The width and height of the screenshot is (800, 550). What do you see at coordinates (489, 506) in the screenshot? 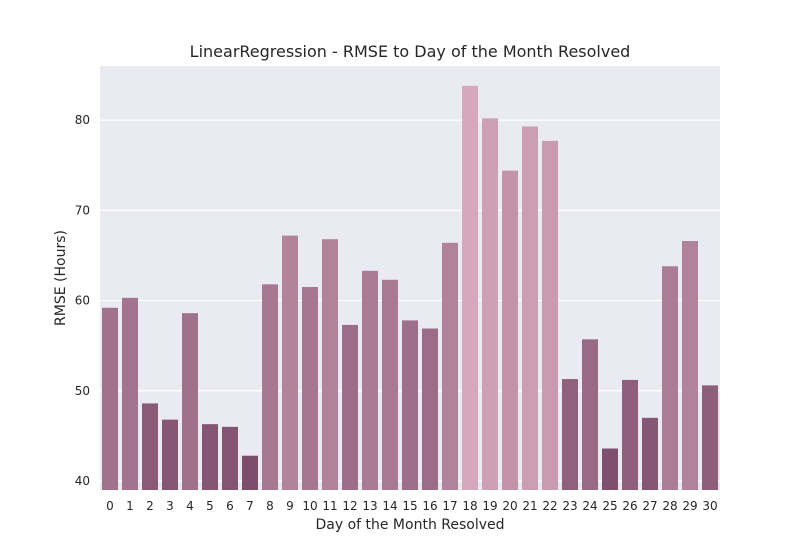
I see `x-tick-label: 19` at bounding box center [489, 506].